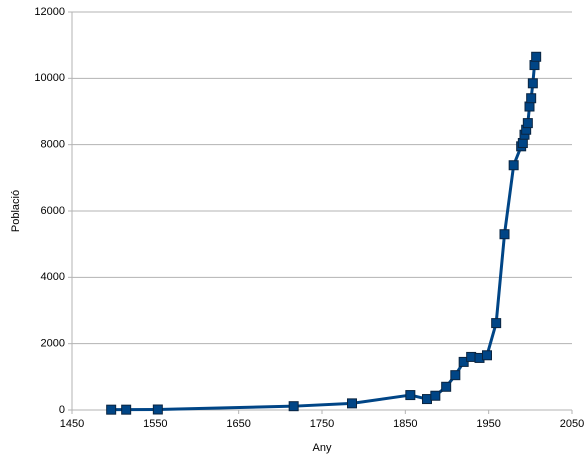 The image size is (588, 459). What do you see at coordinates (405, 424) in the screenshot?
I see `x-tick-label: 1850` at bounding box center [405, 424].